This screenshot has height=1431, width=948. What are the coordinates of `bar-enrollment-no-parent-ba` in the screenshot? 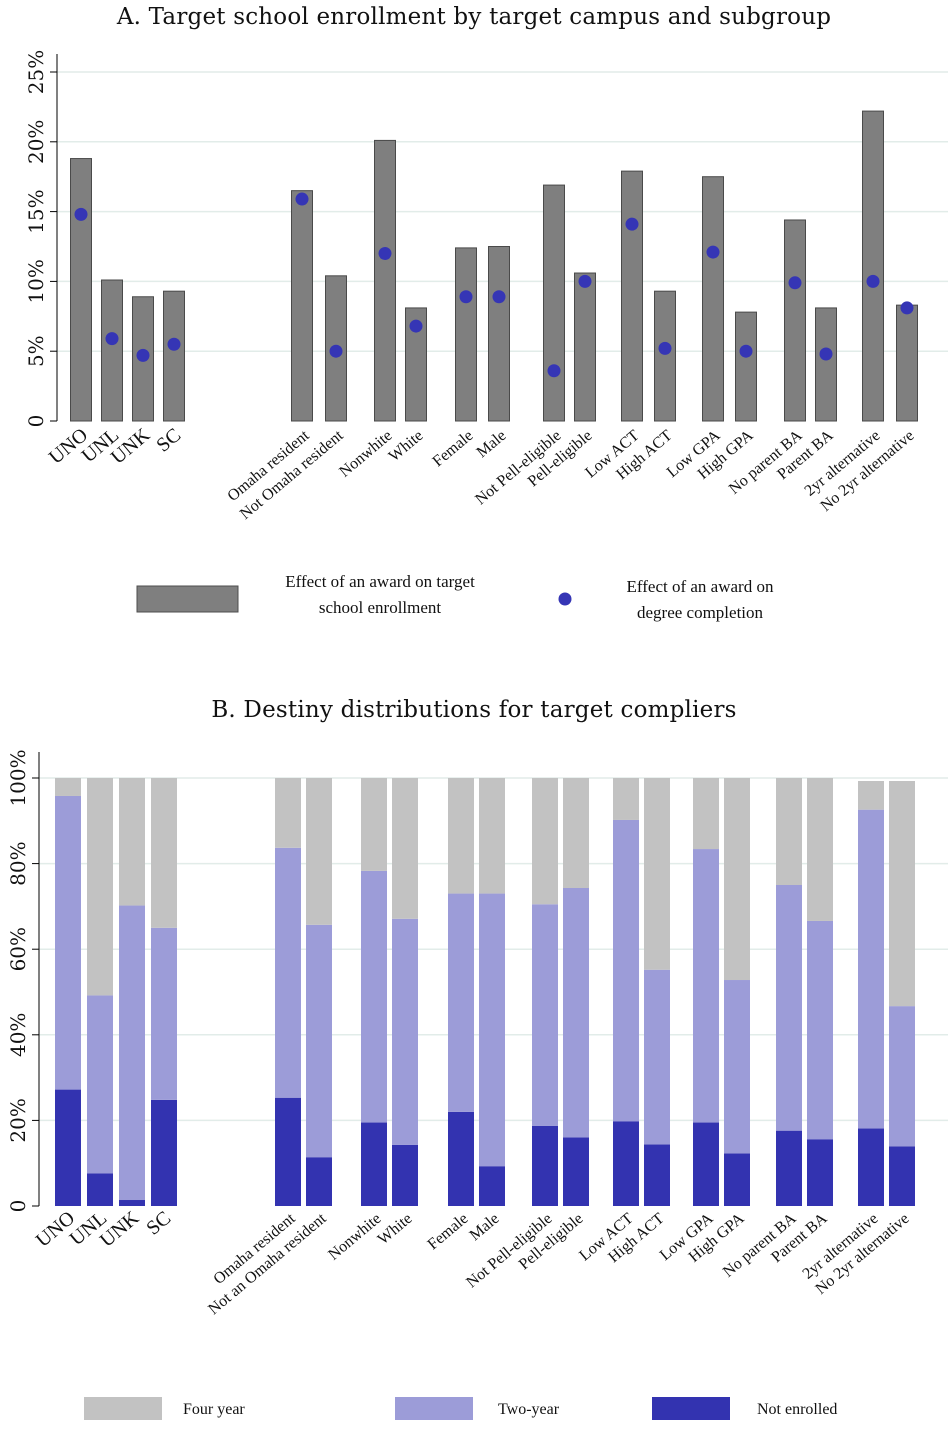 It's located at (795, 320).